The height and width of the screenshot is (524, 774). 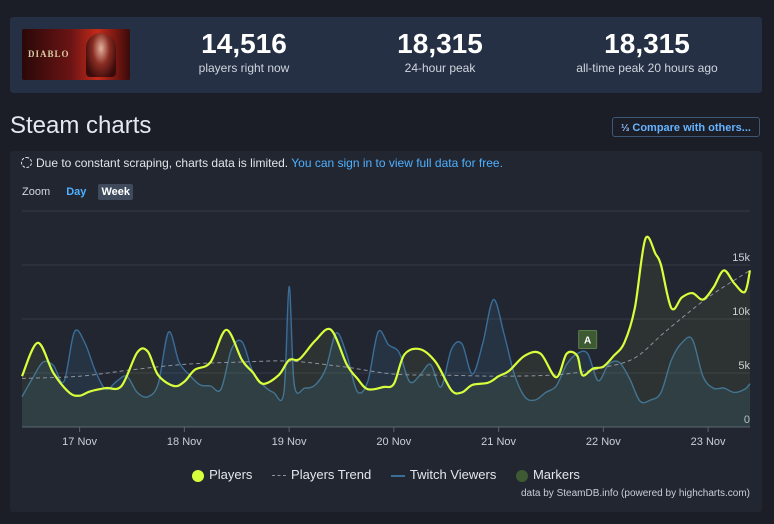 What do you see at coordinates (741, 258) in the screenshot?
I see `y-tick-label: 15k` at bounding box center [741, 258].